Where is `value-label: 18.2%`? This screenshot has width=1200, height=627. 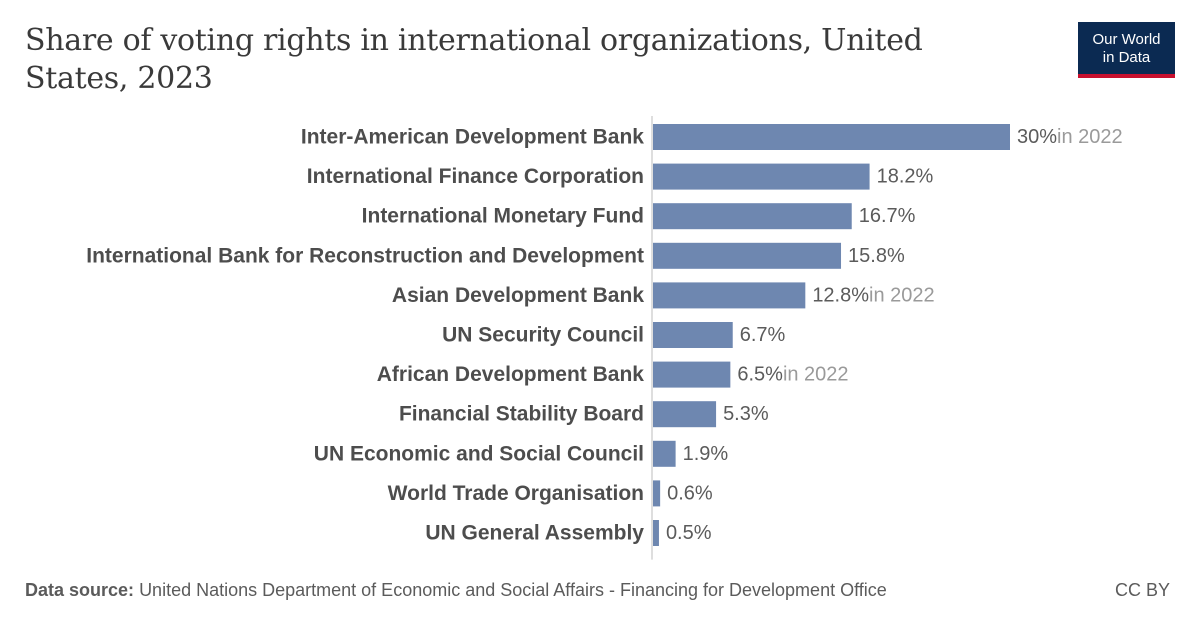
value-label: 18.2% is located at coordinates (905, 177).